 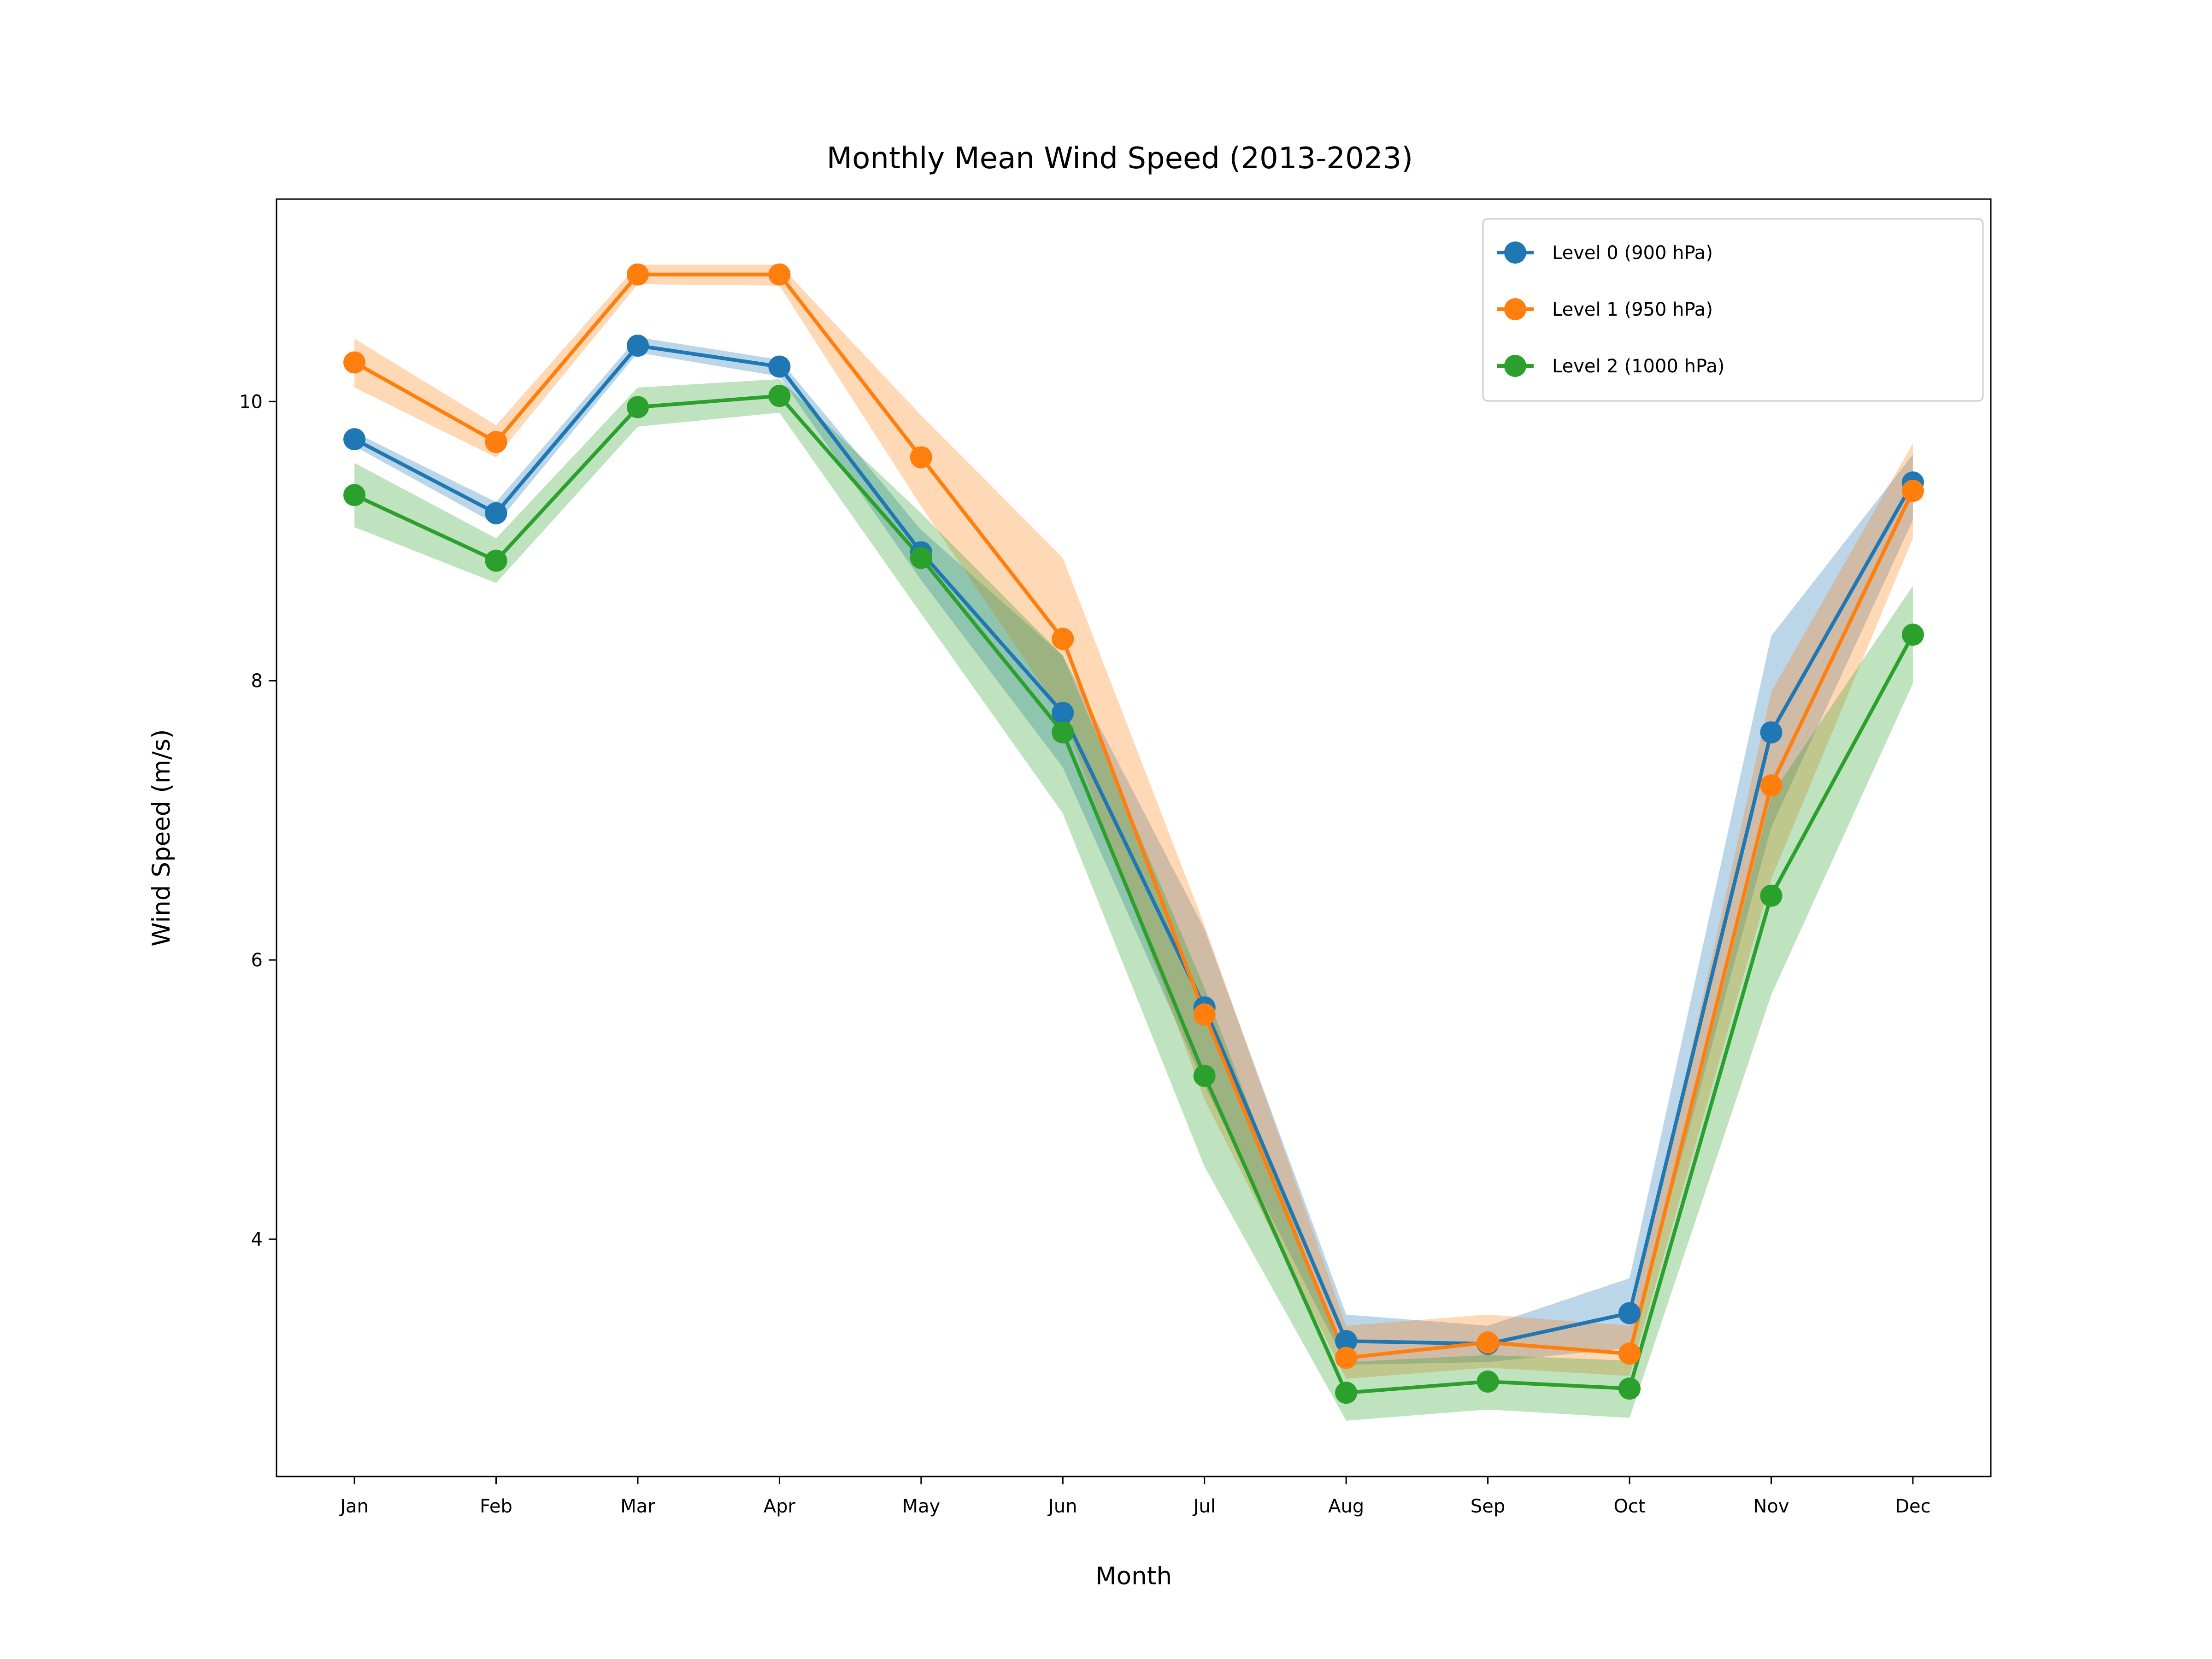 What do you see at coordinates (1771, 732) in the screenshot?
I see `series-0-point-nov` at bounding box center [1771, 732].